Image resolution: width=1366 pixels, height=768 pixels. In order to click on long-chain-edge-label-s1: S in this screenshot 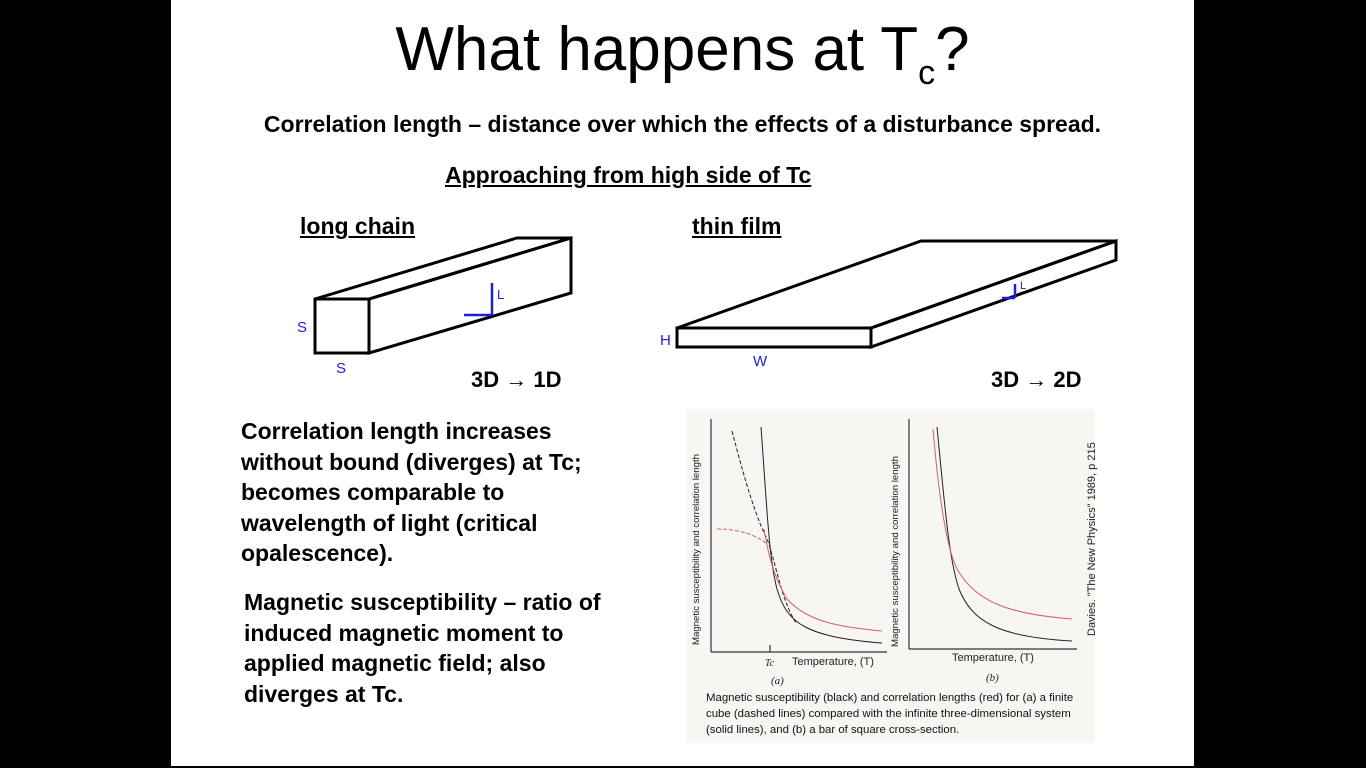, I will do `click(302, 327)`.